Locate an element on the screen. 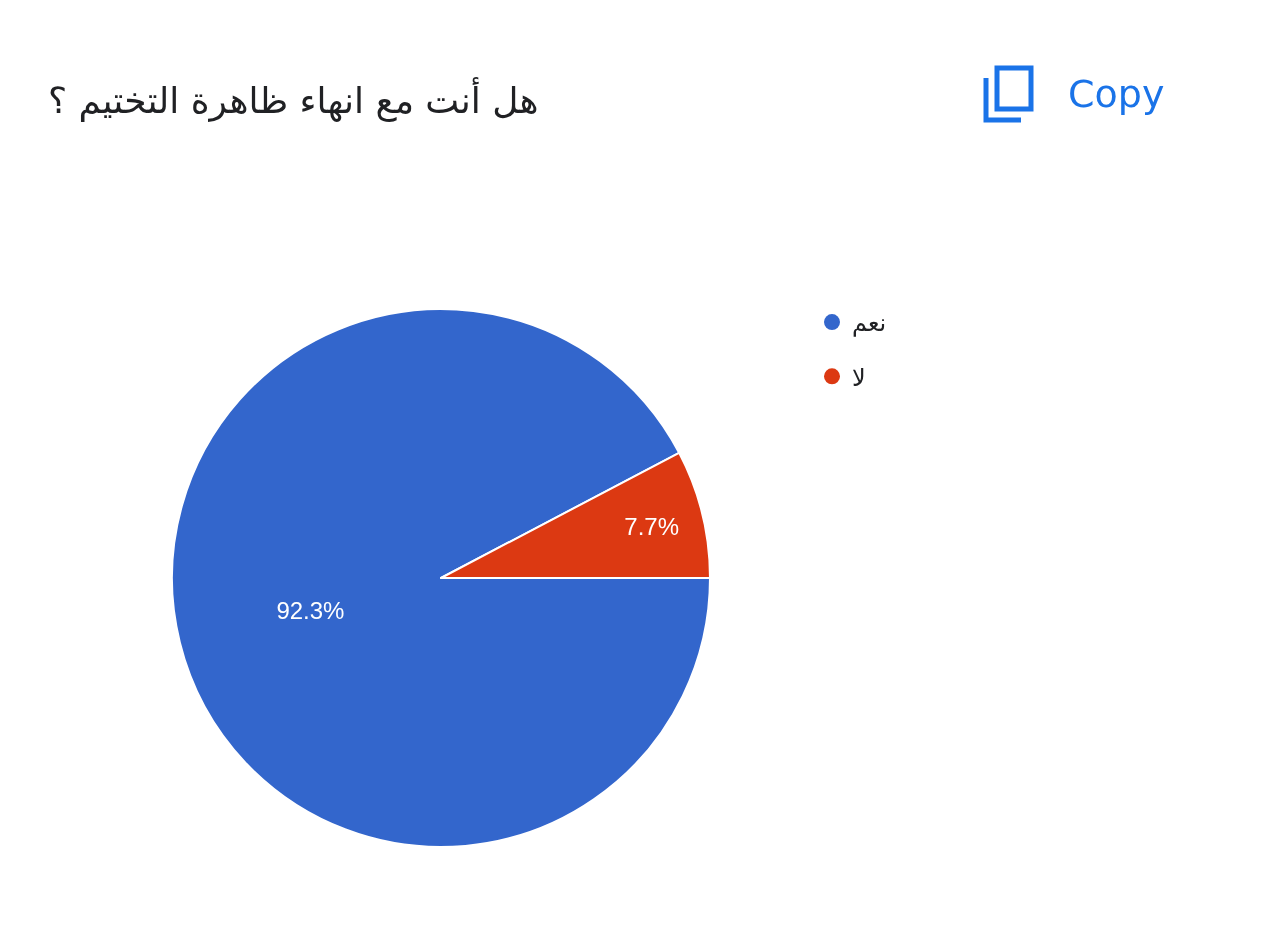  data-label: 92.3% is located at coordinates (310, 610).